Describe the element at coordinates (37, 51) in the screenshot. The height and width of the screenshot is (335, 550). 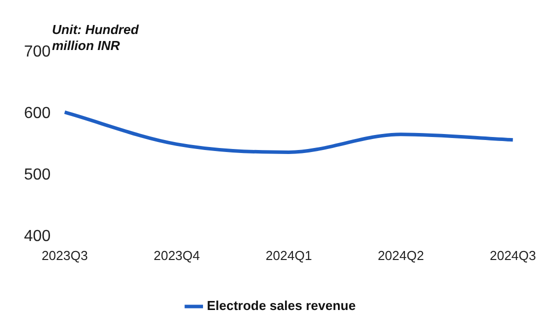
I see `y-tick-label: 700` at that location.